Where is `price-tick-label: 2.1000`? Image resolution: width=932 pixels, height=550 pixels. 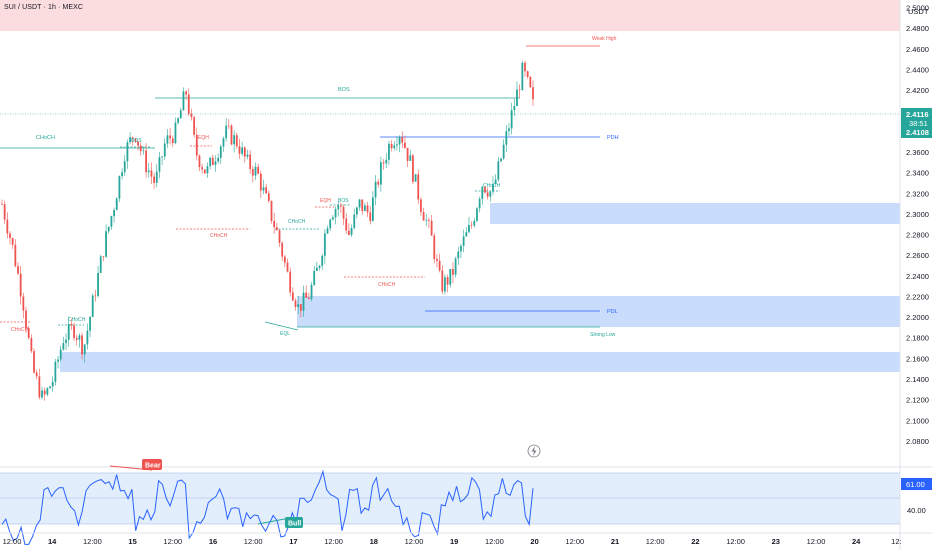 price-tick-label: 2.1000 is located at coordinates (917, 420).